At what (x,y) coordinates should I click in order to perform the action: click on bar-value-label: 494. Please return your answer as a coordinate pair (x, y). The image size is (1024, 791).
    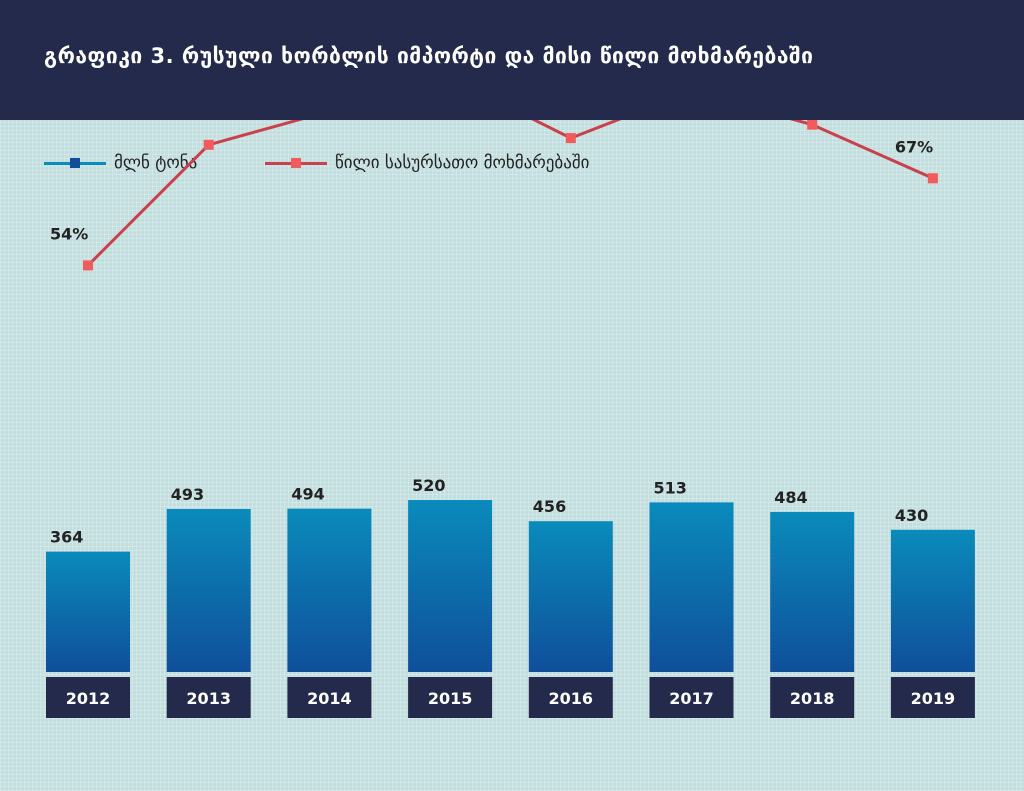
    Looking at the image, I should click on (307, 494).